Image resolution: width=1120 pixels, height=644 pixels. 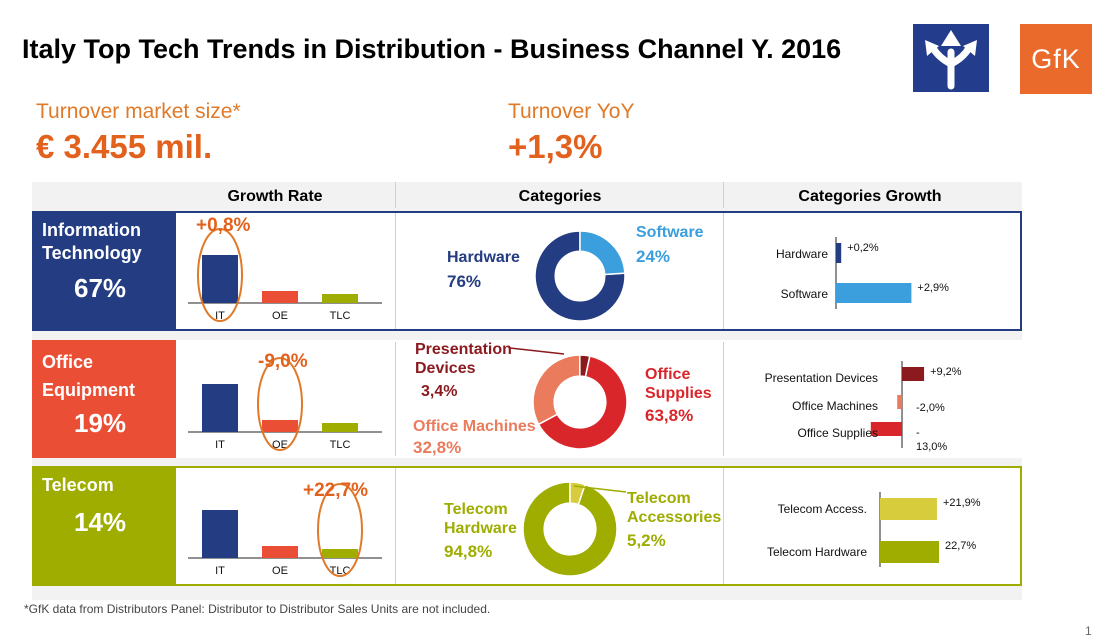 I want to click on growth-rate-chart-it: IT OE TLC, so click(x=285, y=275).